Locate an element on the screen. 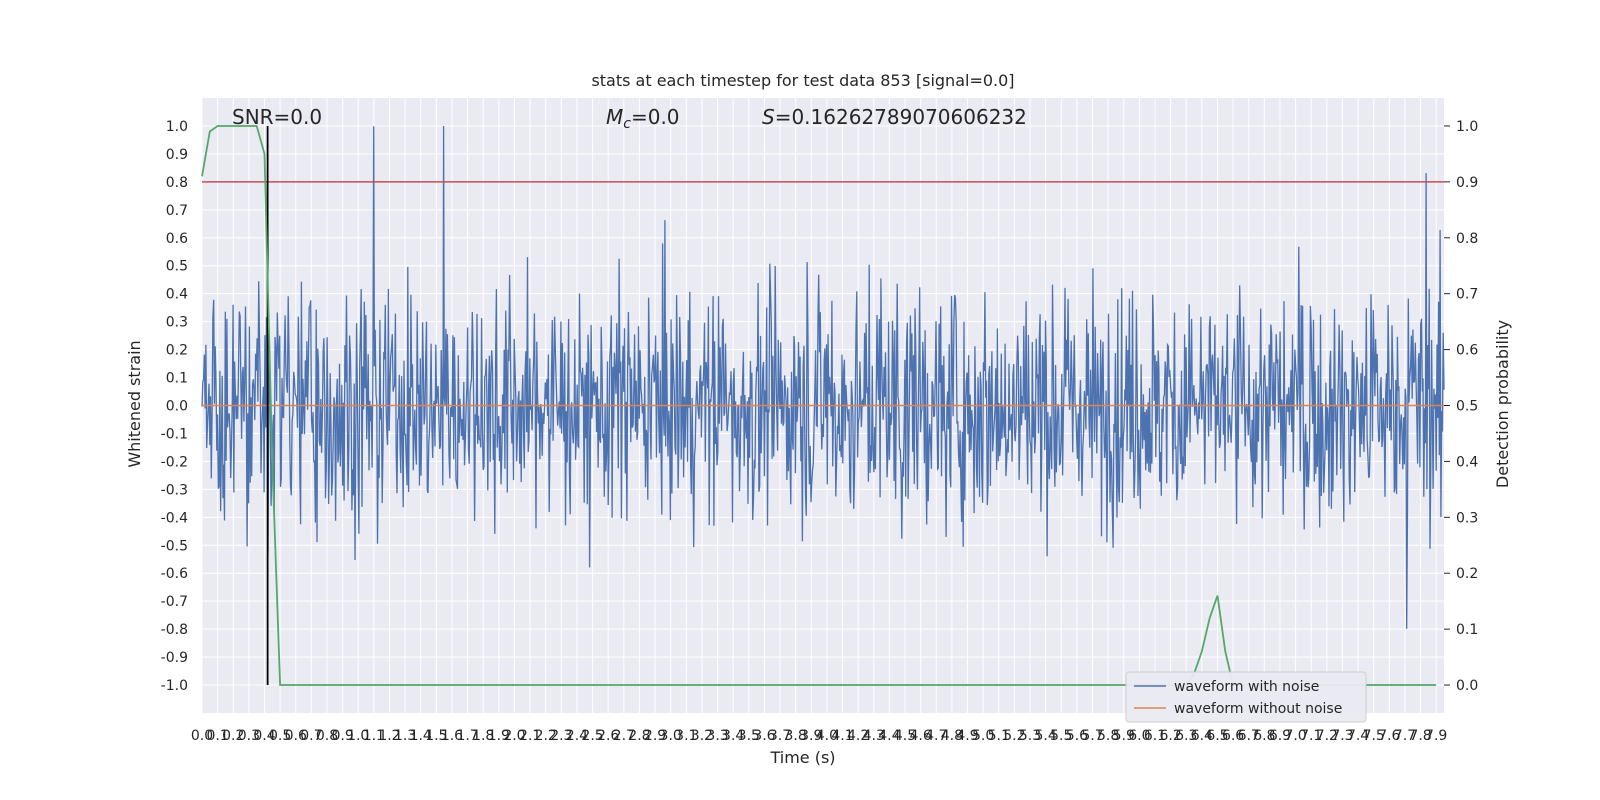 Image resolution: width=1600 pixels, height=800 pixels. x-tick-label: 4.3 is located at coordinates (874, 736).